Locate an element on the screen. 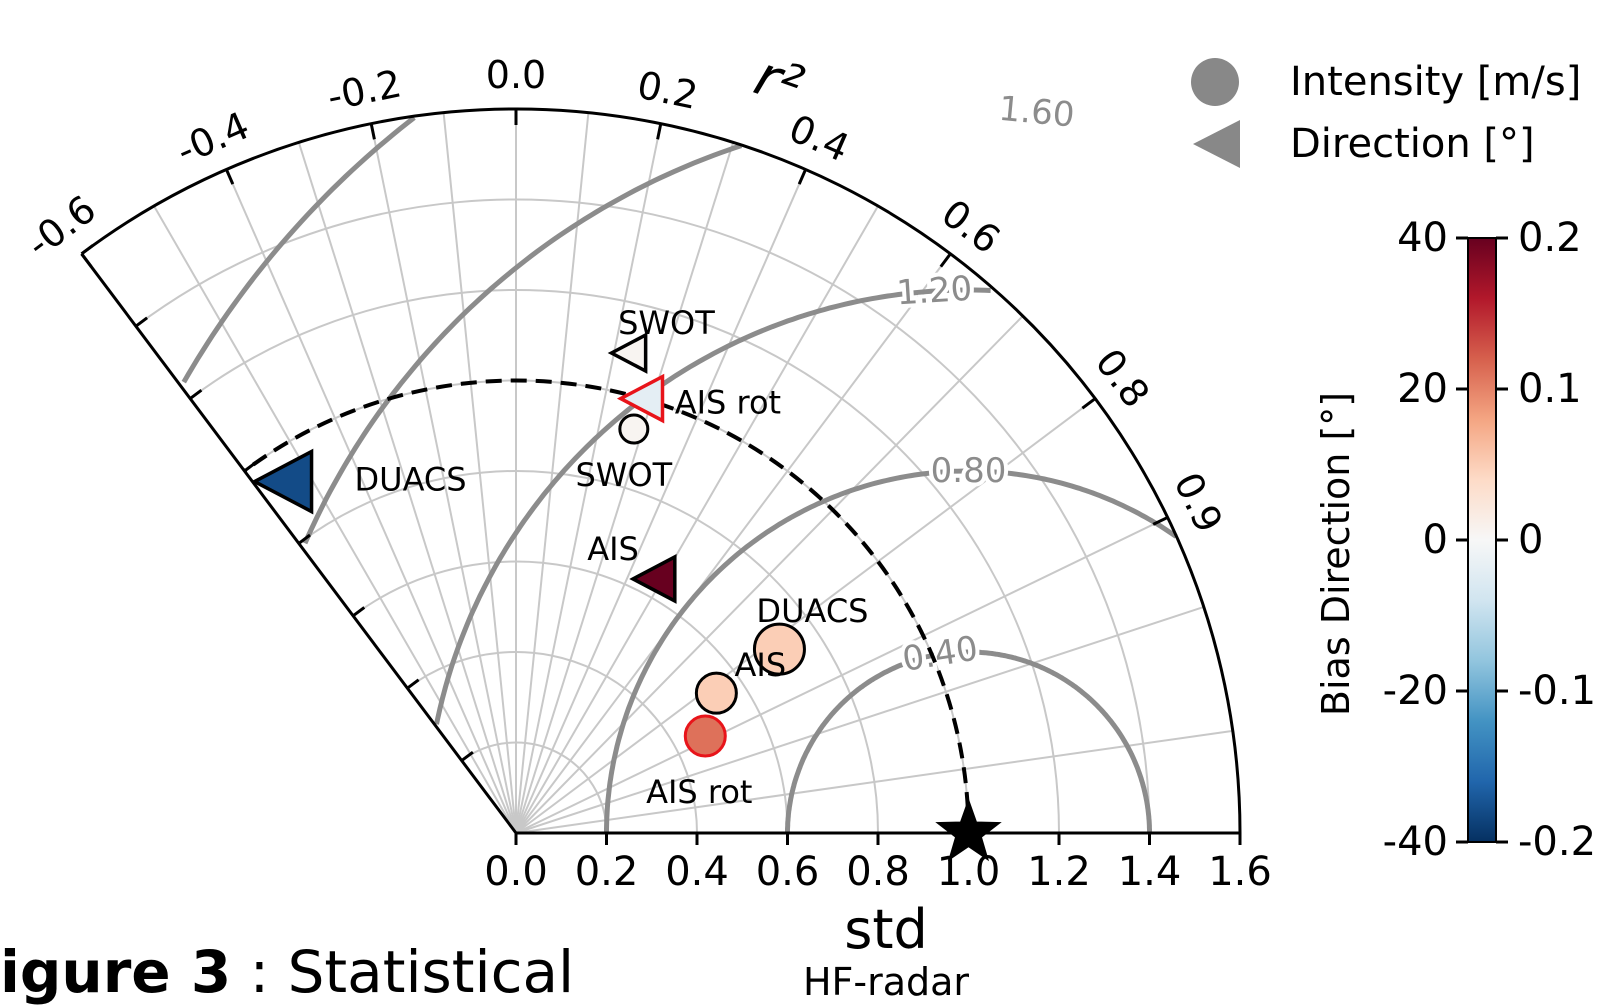 Image resolution: width=1620 pixels, height=1006 pixels. reference-star-marker is located at coordinates (968, 829).